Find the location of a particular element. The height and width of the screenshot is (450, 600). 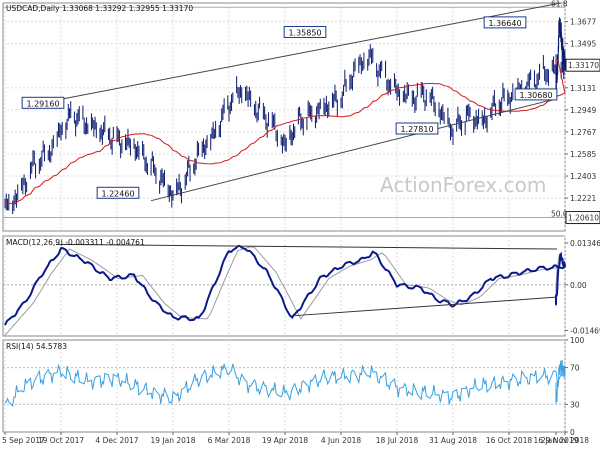

x-tick-label: 31 Aug 2018 is located at coordinates (453, 440).